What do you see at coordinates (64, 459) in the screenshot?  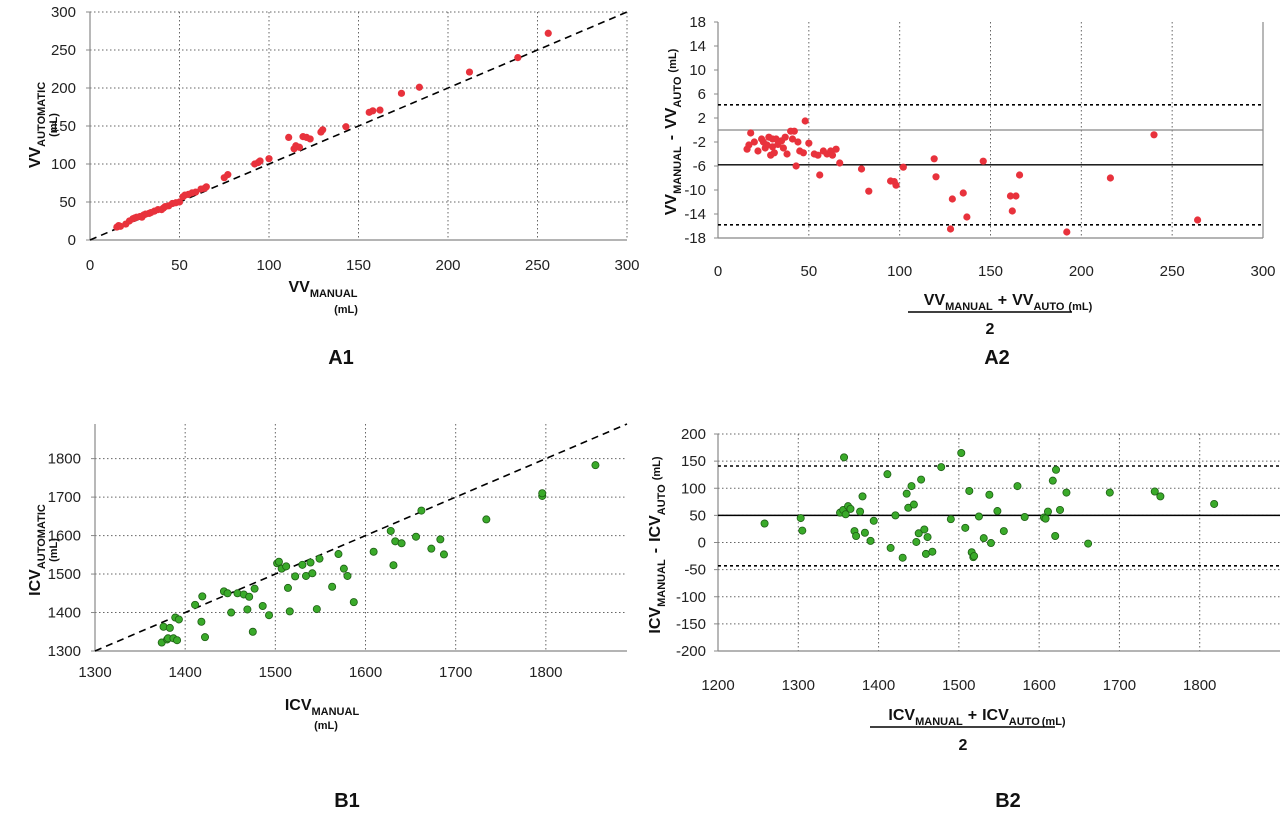 I see `b1-y-tick-label: 1800` at bounding box center [64, 459].